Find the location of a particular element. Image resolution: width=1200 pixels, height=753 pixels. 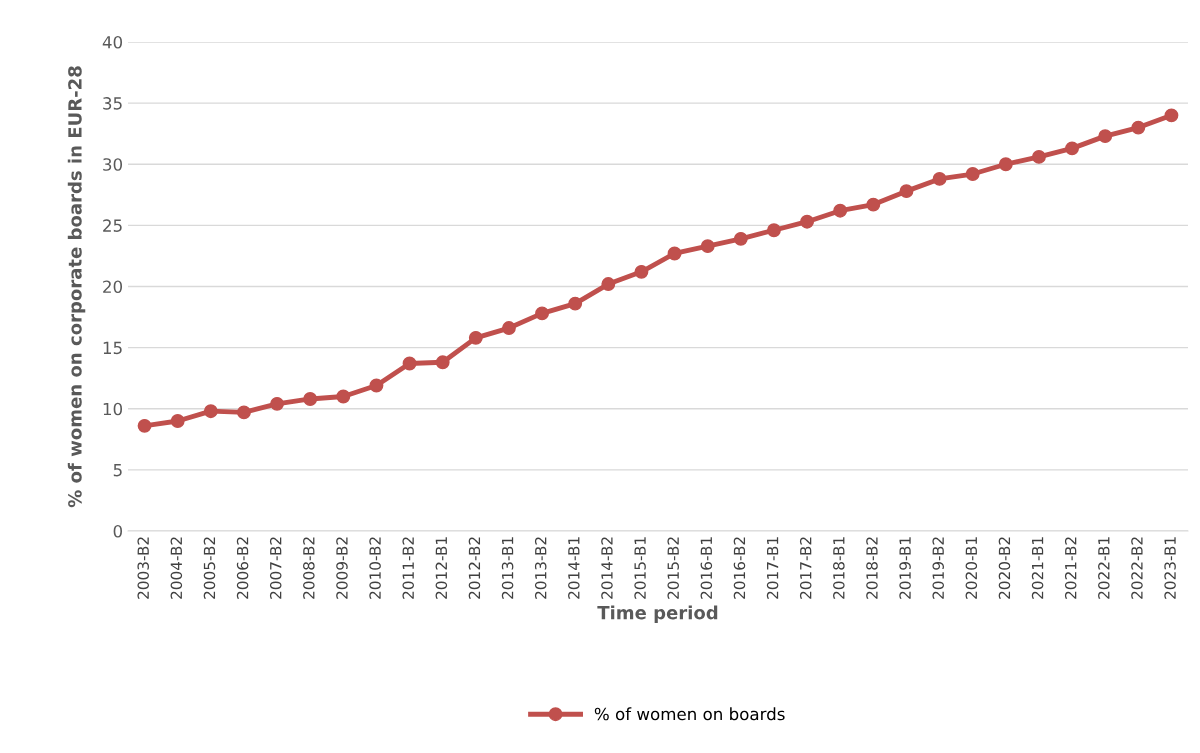

y-tick-label: 30 is located at coordinates (113, 164).